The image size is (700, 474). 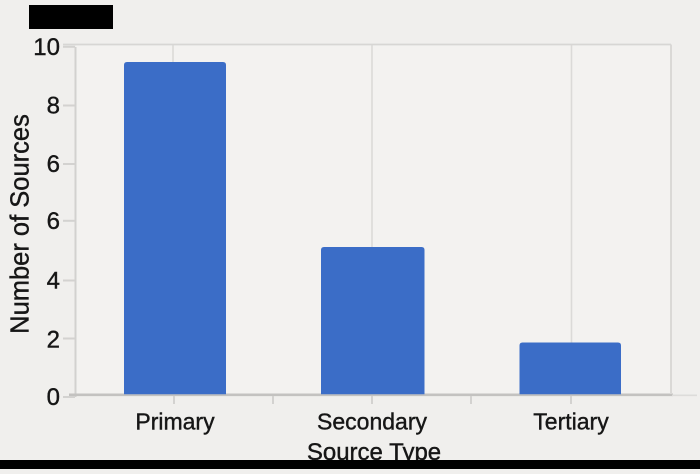 What do you see at coordinates (21, 224) in the screenshot?
I see `svg-text: Number of Sources` at bounding box center [21, 224].